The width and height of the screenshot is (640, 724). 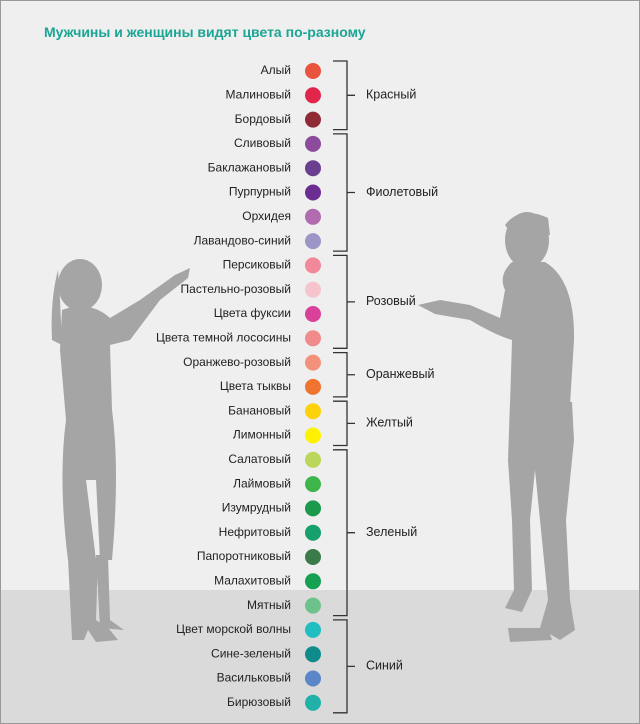 What do you see at coordinates (391, 532) in the screenshot?
I see `group-label: Зеленый` at bounding box center [391, 532].